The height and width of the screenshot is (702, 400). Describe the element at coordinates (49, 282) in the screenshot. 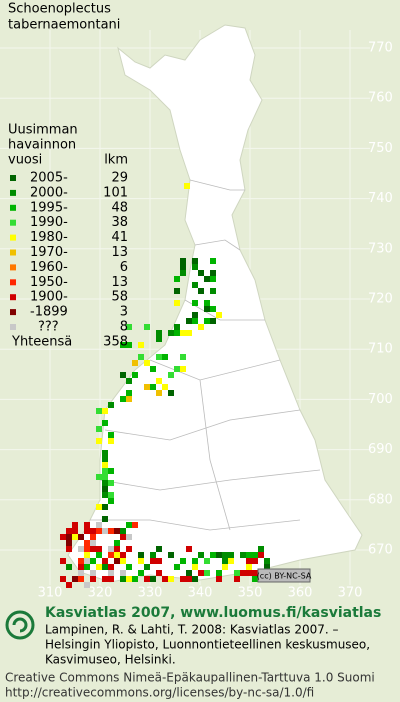

I see `legend-label: 1950-` at that location.